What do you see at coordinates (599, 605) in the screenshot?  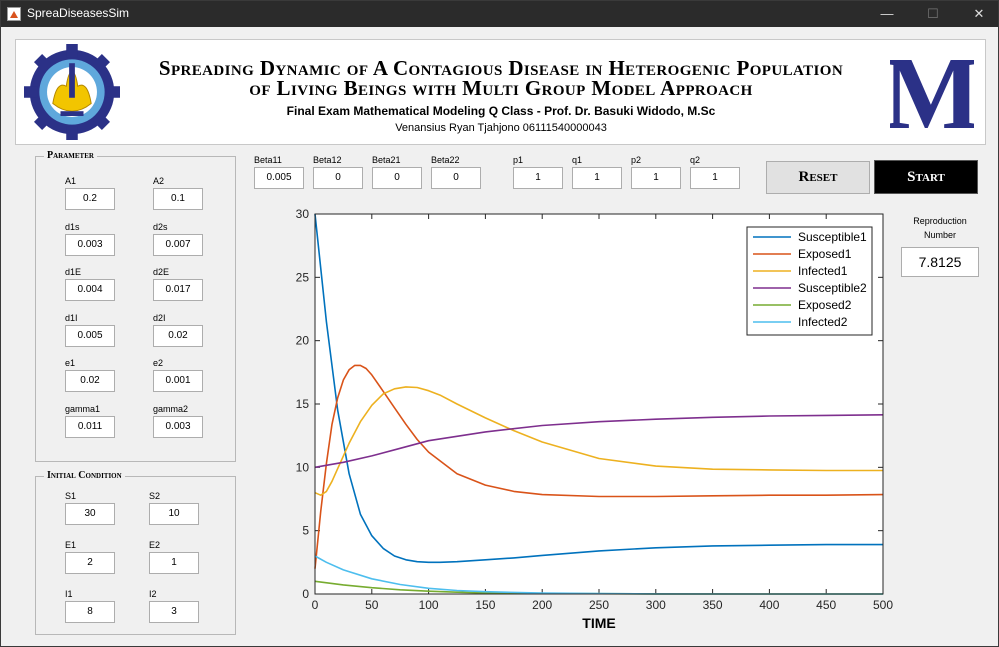 I see `x-tick-label: 250` at bounding box center [599, 605].